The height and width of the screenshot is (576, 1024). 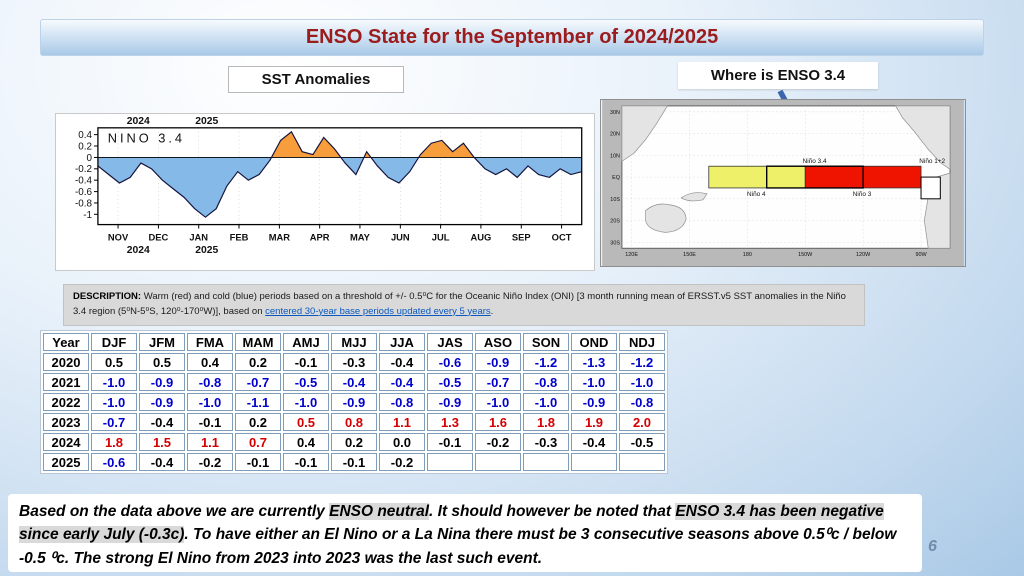 I want to click on lat-tick-label: 10N, so click(x=615, y=156).